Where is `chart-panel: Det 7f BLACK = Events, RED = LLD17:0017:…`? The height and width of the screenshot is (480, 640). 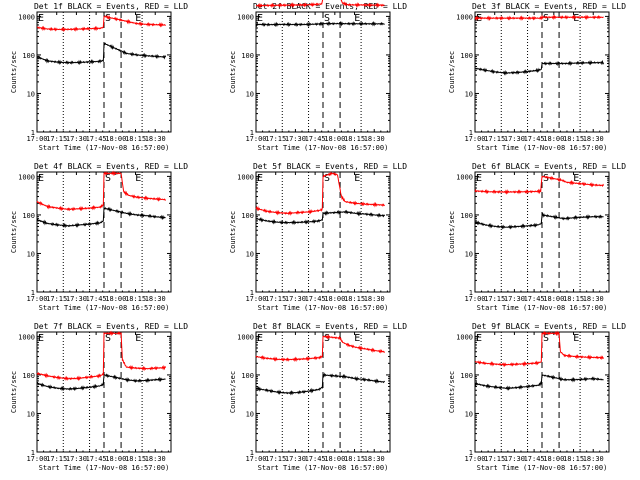
chart-panel: Det 7f BLACK = Events, RED = LLD17:0017:… is located at coordinates (99, 397).